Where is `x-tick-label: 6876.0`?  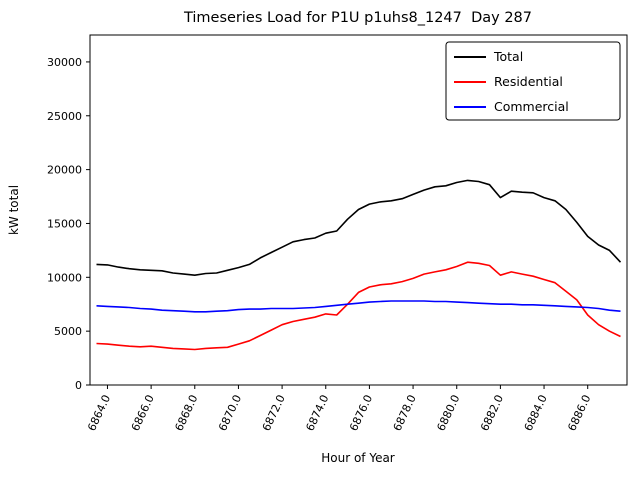
x-tick-label: 6876.0 is located at coordinates (361, 413).